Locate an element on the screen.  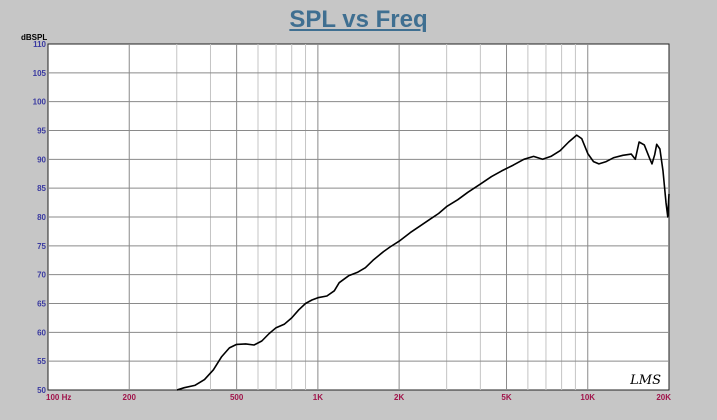
x-tick-label: 10K is located at coordinates (587, 397).